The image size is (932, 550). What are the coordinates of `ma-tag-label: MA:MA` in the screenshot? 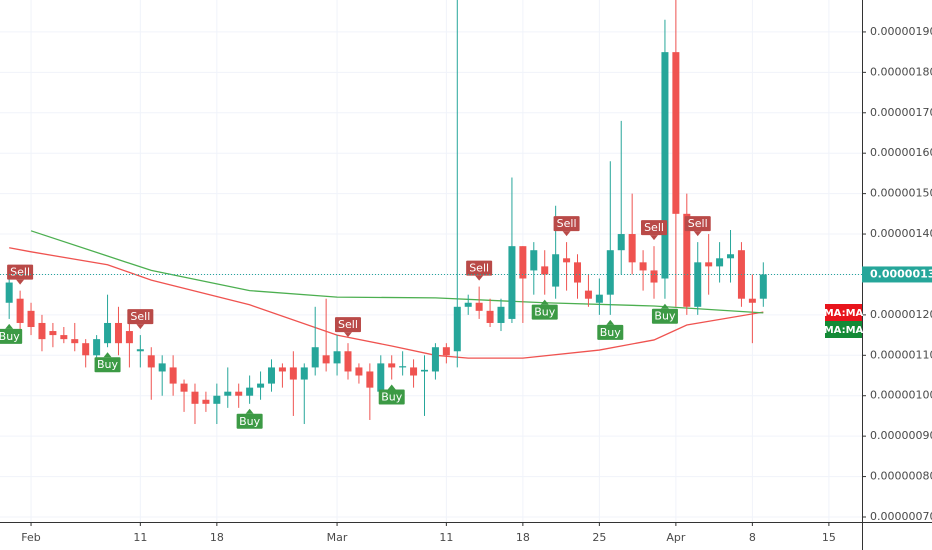 It's located at (844, 330).